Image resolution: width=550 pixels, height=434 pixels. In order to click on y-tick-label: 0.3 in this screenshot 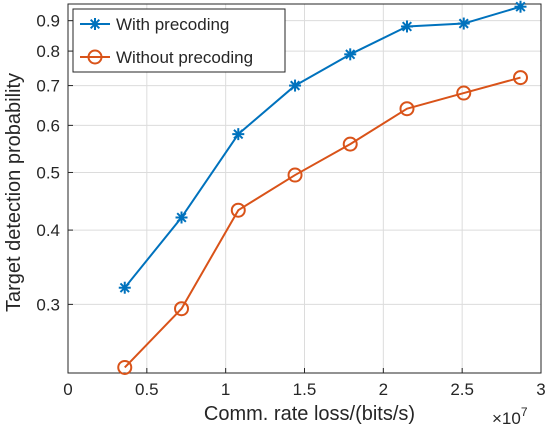, I will do `click(48, 304)`.